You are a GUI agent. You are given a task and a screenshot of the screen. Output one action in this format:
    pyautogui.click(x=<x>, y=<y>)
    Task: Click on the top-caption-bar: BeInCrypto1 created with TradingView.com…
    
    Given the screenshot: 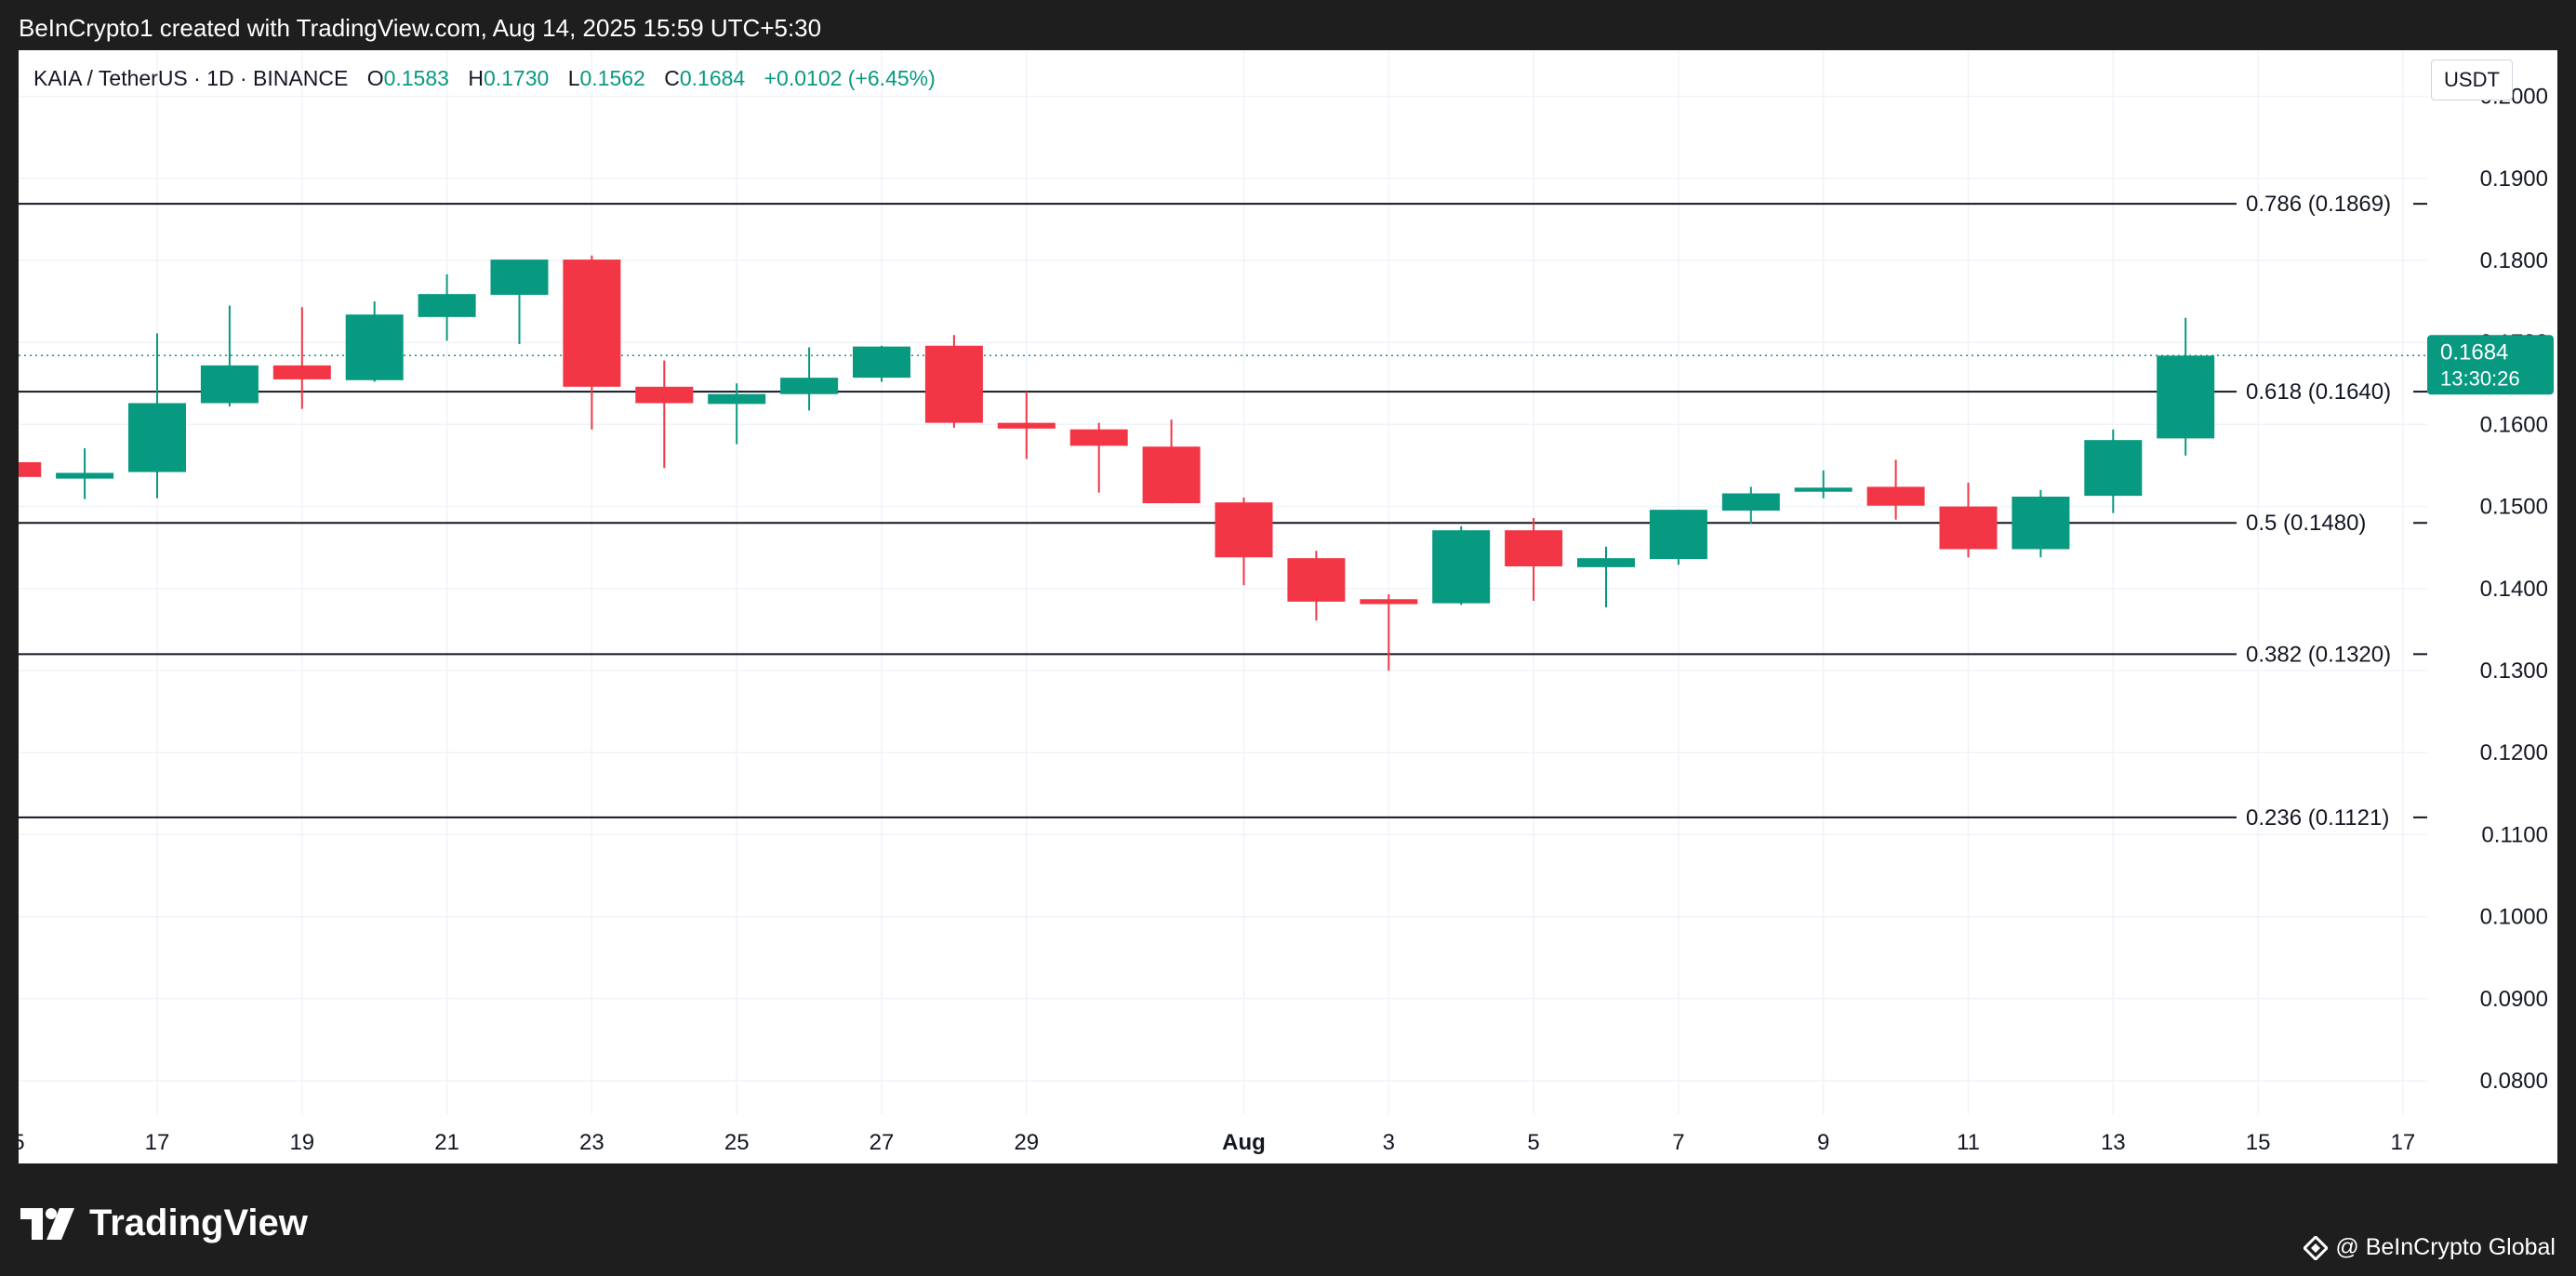 What is the action you would take?
    pyautogui.click(x=1288, y=25)
    